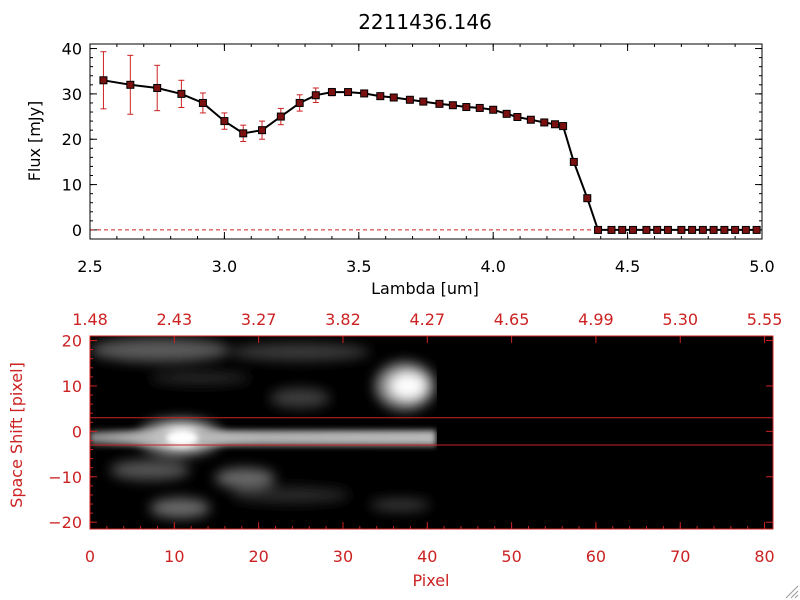 This screenshot has height=600, width=800. Describe the element at coordinates (263, 438) in the screenshot. I see `image-trace` at that location.